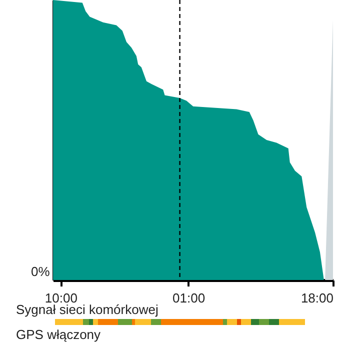  What do you see at coordinates (189, 298) in the screenshot?
I see `x-tick-label: 01:00` at bounding box center [189, 298].